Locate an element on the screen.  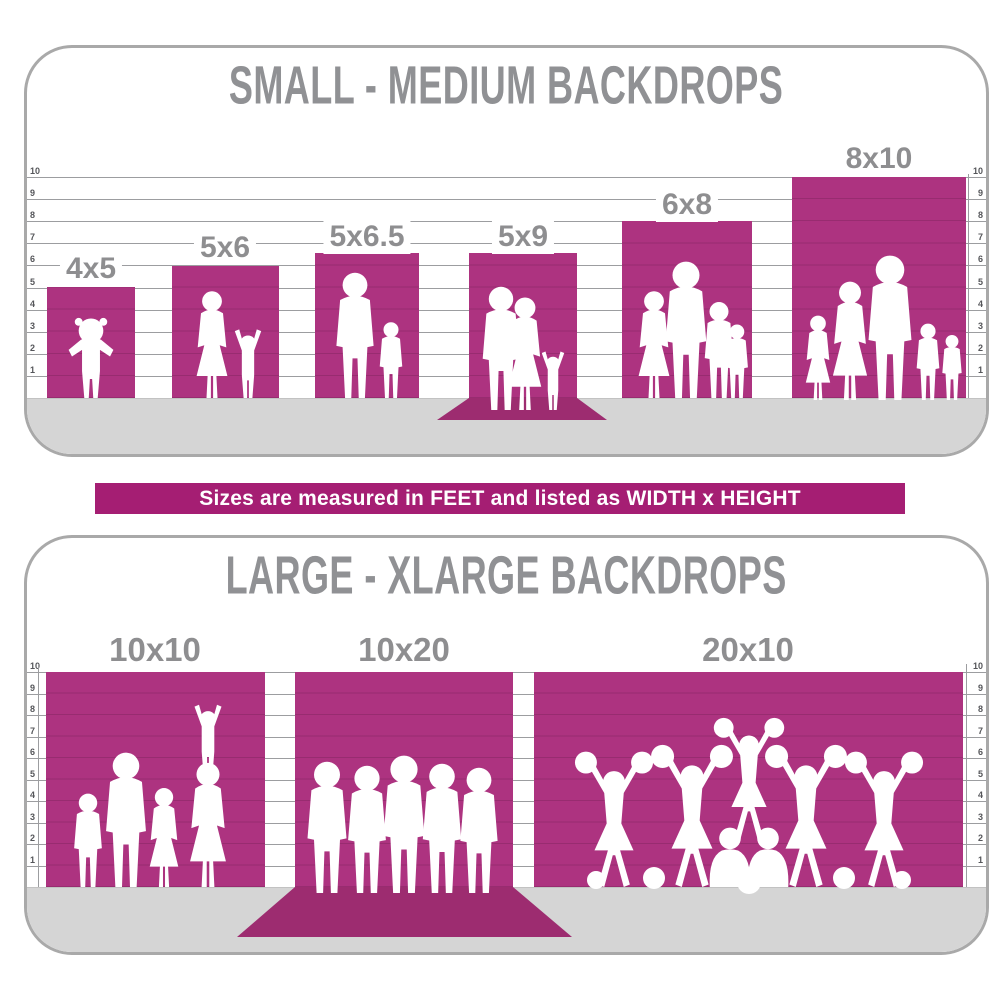
couple-child-silhouette is located at coordinates (523, 348).